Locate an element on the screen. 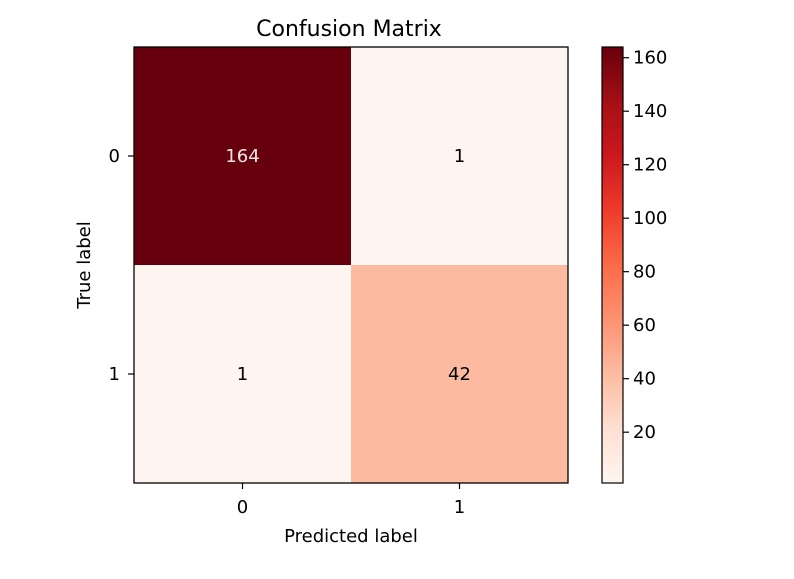 The height and width of the screenshot is (579, 794). colorbar-gradient is located at coordinates (612, 265).